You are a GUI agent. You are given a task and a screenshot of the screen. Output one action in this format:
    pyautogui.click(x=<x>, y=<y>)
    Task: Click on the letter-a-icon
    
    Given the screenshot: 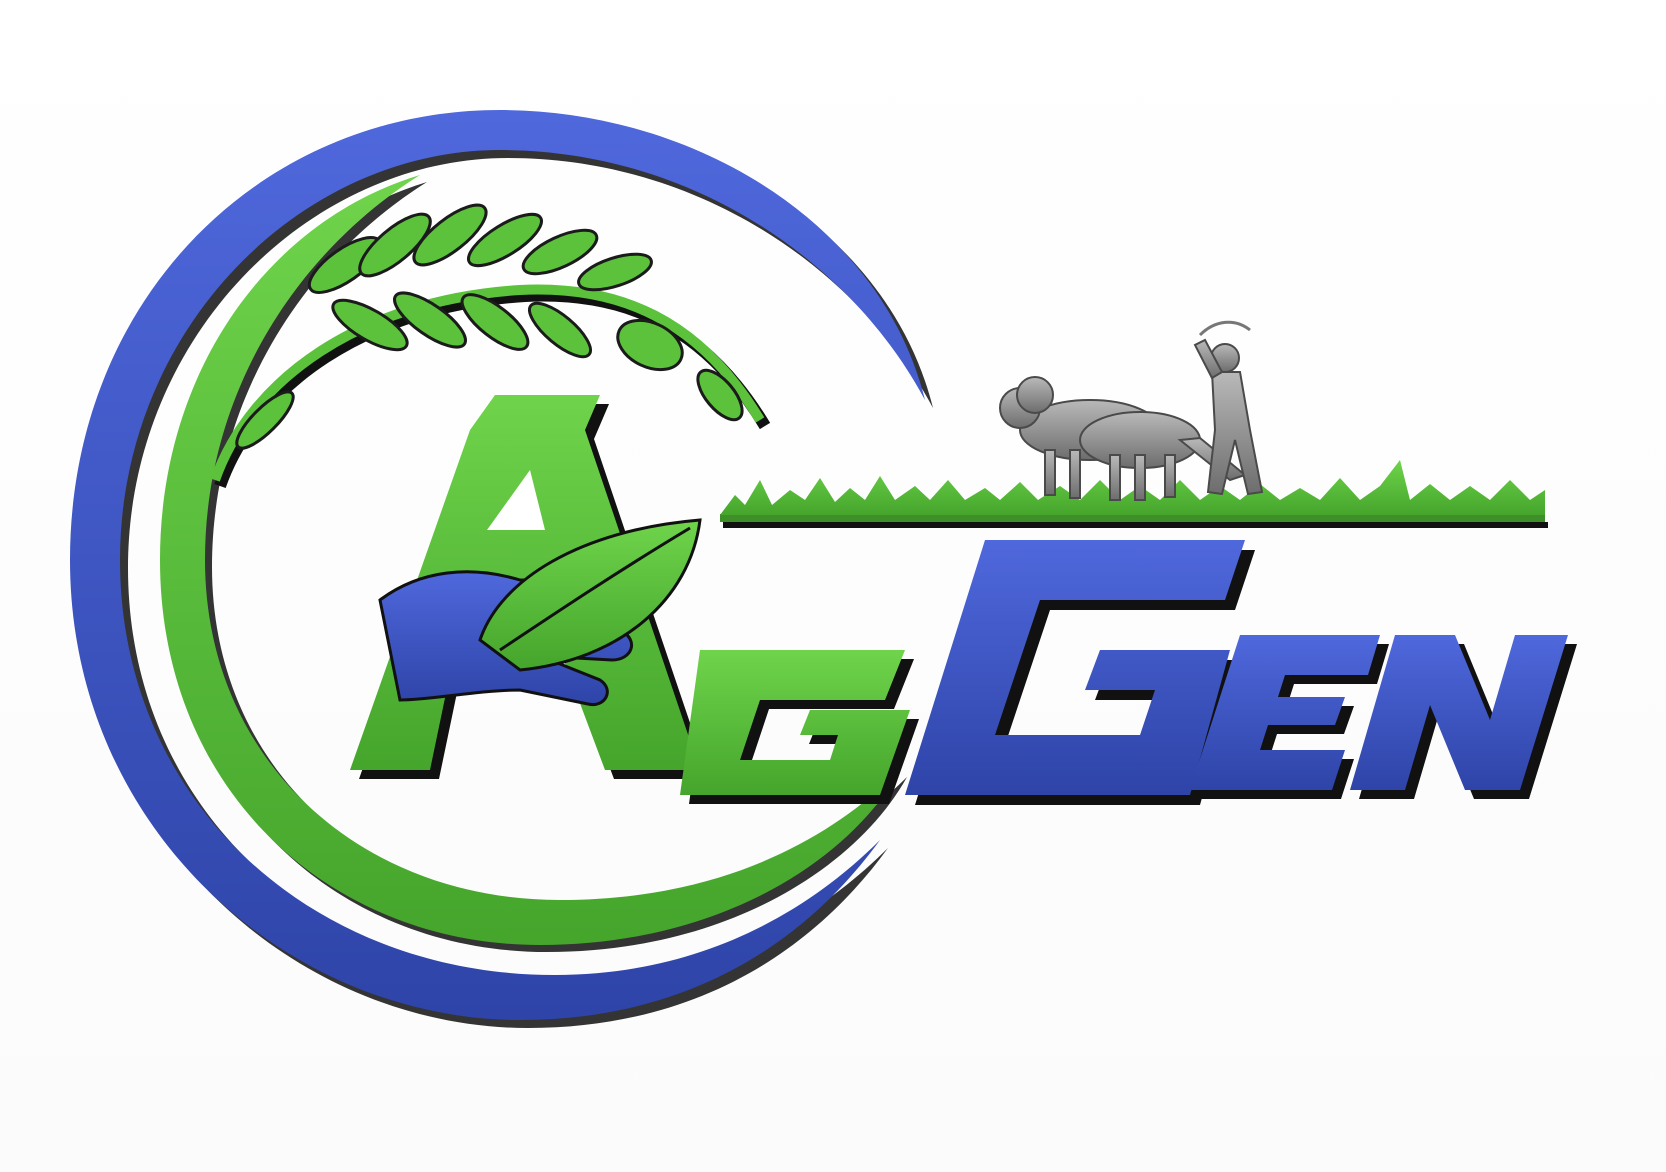 What is the action you would take?
    pyautogui.click(x=529, y=587)
    